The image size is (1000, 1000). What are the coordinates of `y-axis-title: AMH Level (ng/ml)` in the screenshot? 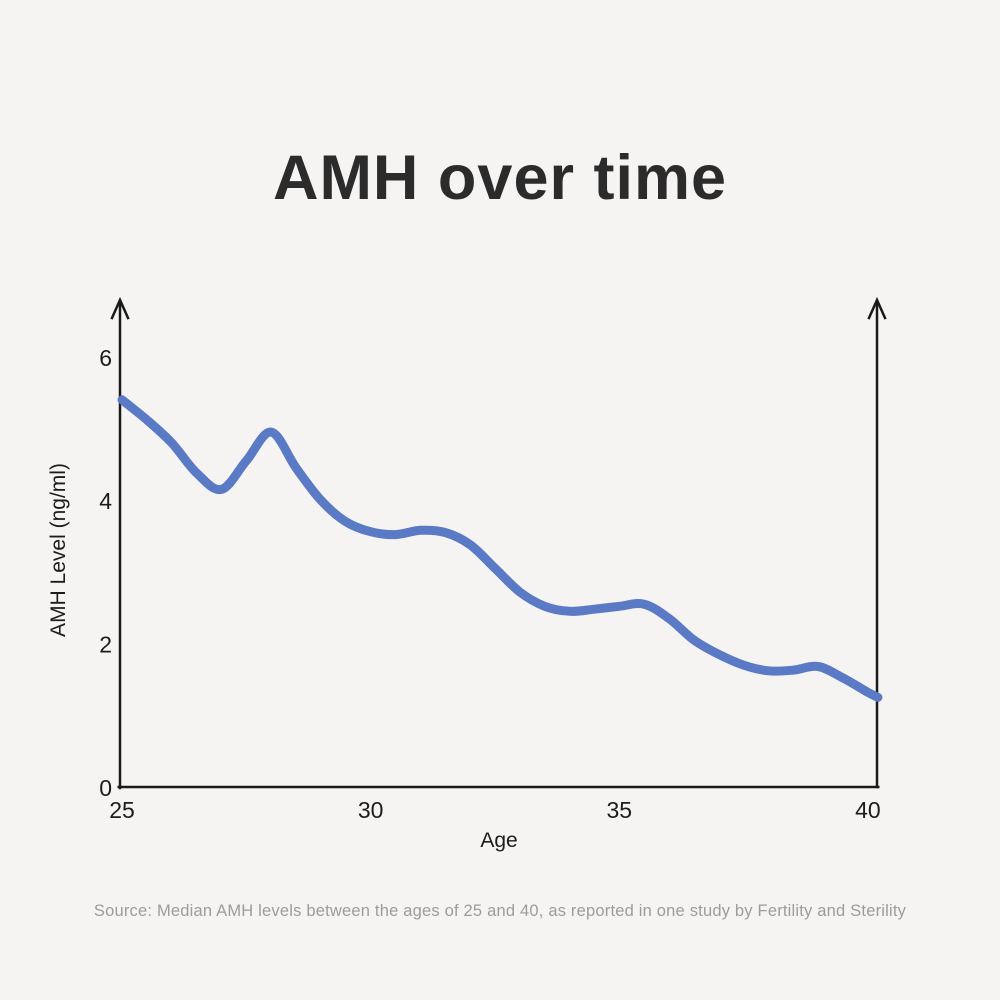 It's located at (58, 550).